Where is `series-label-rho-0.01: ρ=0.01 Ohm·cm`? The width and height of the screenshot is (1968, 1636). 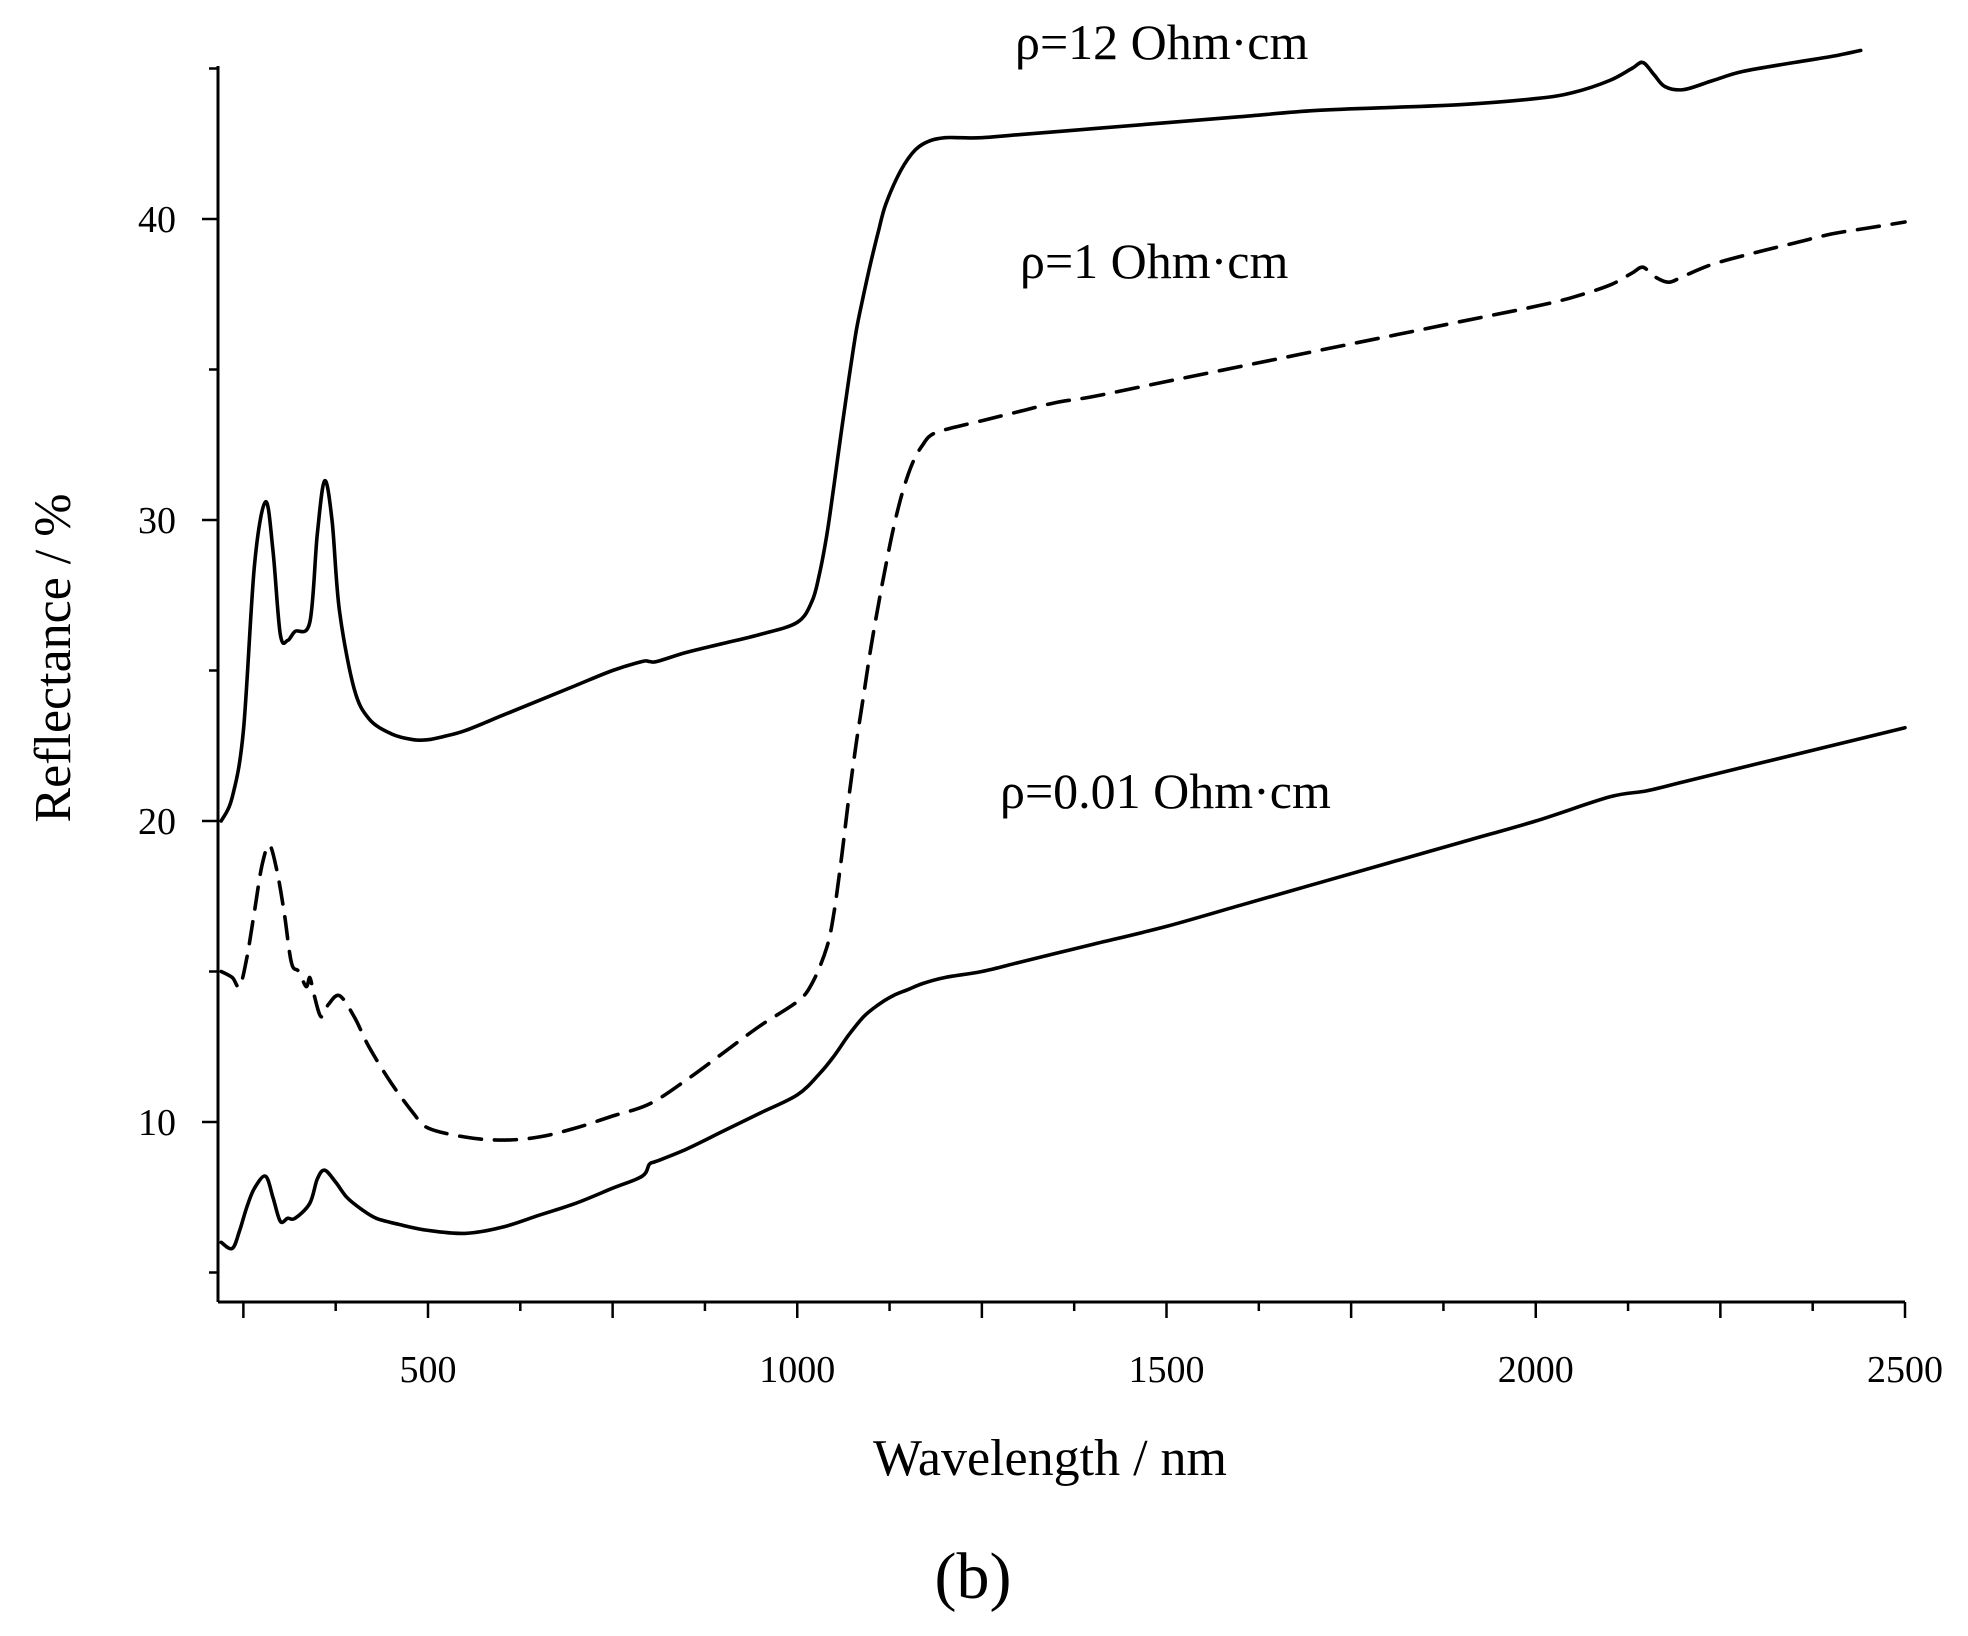 series-label-rho-0.01: ρ=0.01 Ohm·cm is located at coordinates (1165, 791).